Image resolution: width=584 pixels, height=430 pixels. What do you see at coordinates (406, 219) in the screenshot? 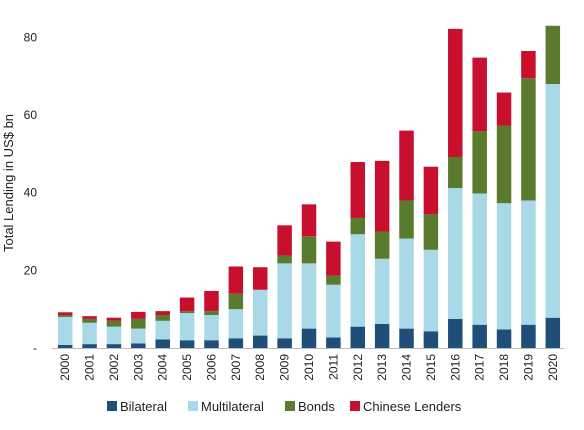
I see `bar-bonds-2014` at bounding box center [406, 219].